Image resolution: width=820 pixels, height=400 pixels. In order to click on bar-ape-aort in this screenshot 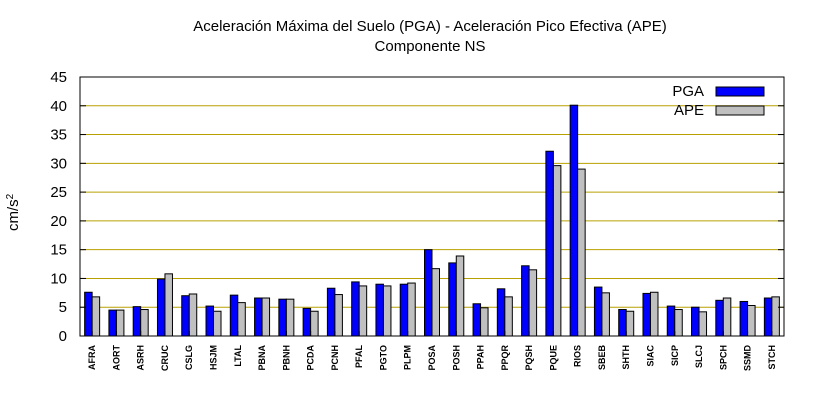, I will do `click(120, 323)`.